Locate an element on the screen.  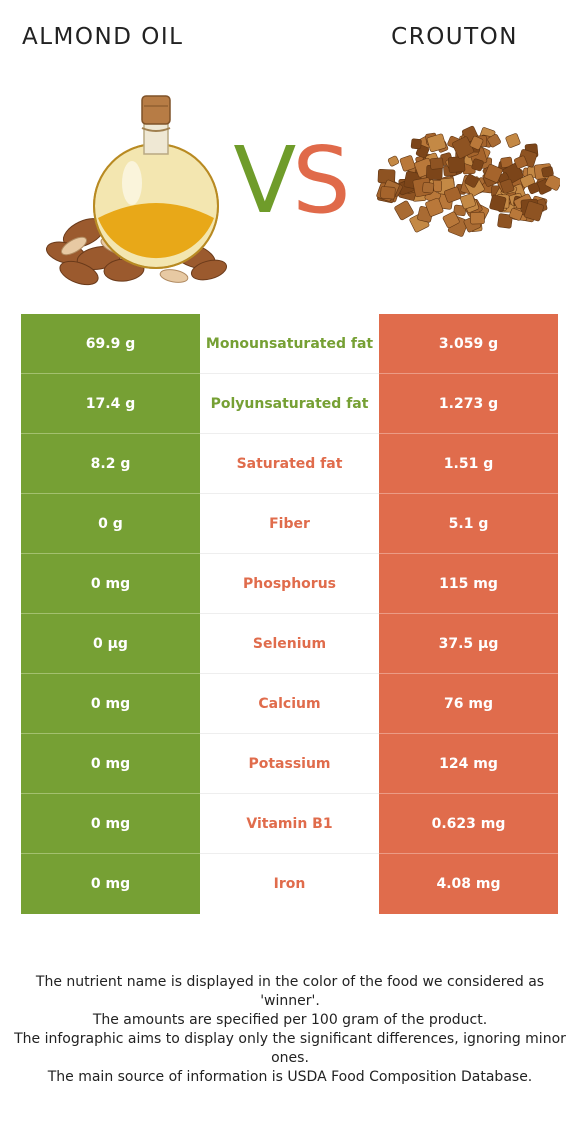
nutrient-name: Polyunsaturated fat is located at coordinates (289, 404).